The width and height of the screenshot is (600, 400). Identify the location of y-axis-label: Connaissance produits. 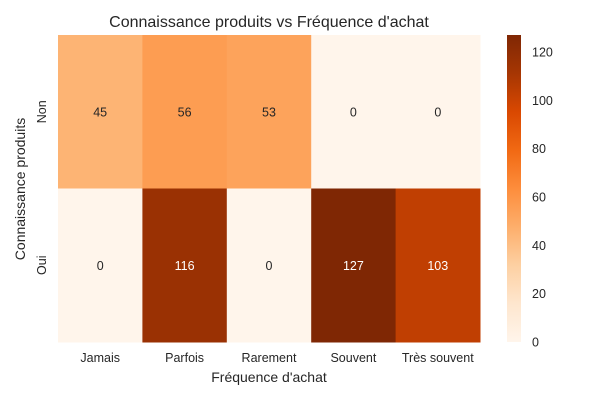
(20, 189).